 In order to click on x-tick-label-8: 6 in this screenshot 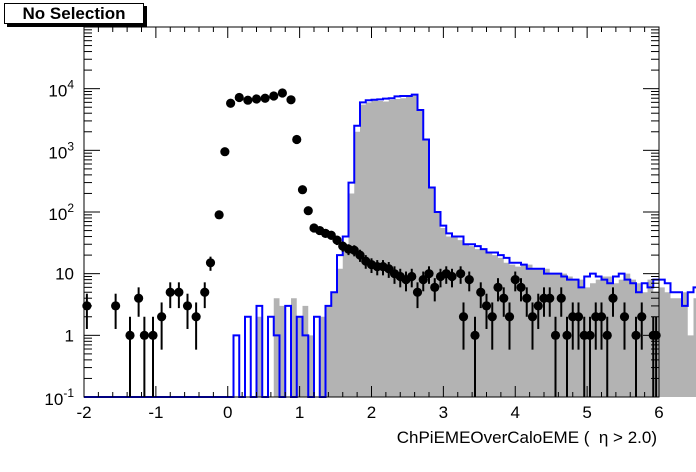, I will do `click(658, 412)`.